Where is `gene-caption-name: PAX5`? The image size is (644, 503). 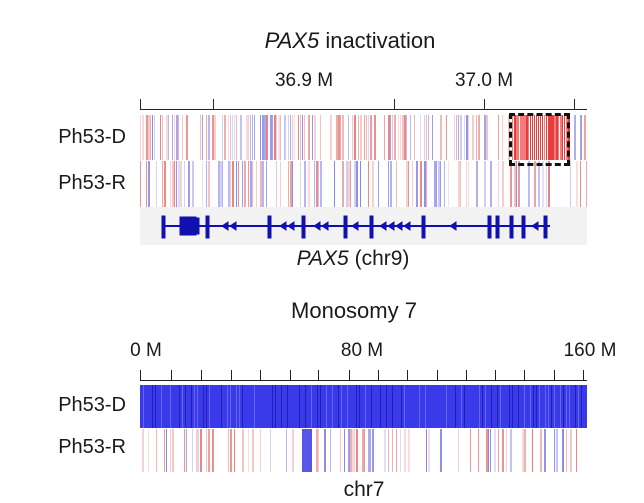 gene-caption-name: PAX5 is located at coordinates (322, 258).